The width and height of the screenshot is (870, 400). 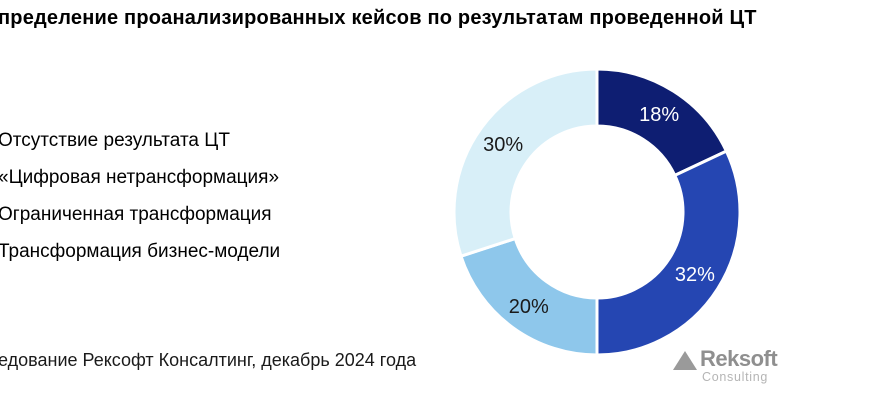 What do you see at coordinates (140, 251) in the screenshot?
I see `legend-item-business-model-transformation: Трансформация бизнес-модели` at bounding box center [140, 251].